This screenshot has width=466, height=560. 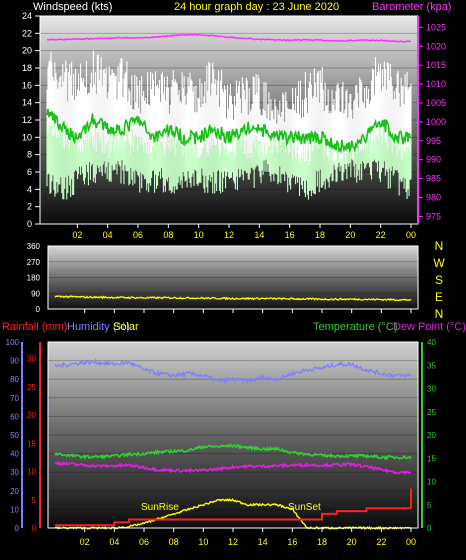 What do you see at coordinates (431, 365) in the screenshot?
I see `temp-y-tick: 35` at bounding box center [431, 365].